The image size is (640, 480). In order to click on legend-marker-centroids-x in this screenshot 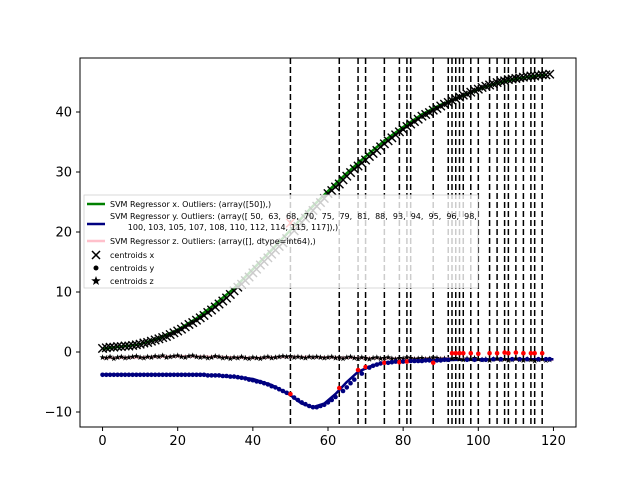, I will do `click(96, 255)`.